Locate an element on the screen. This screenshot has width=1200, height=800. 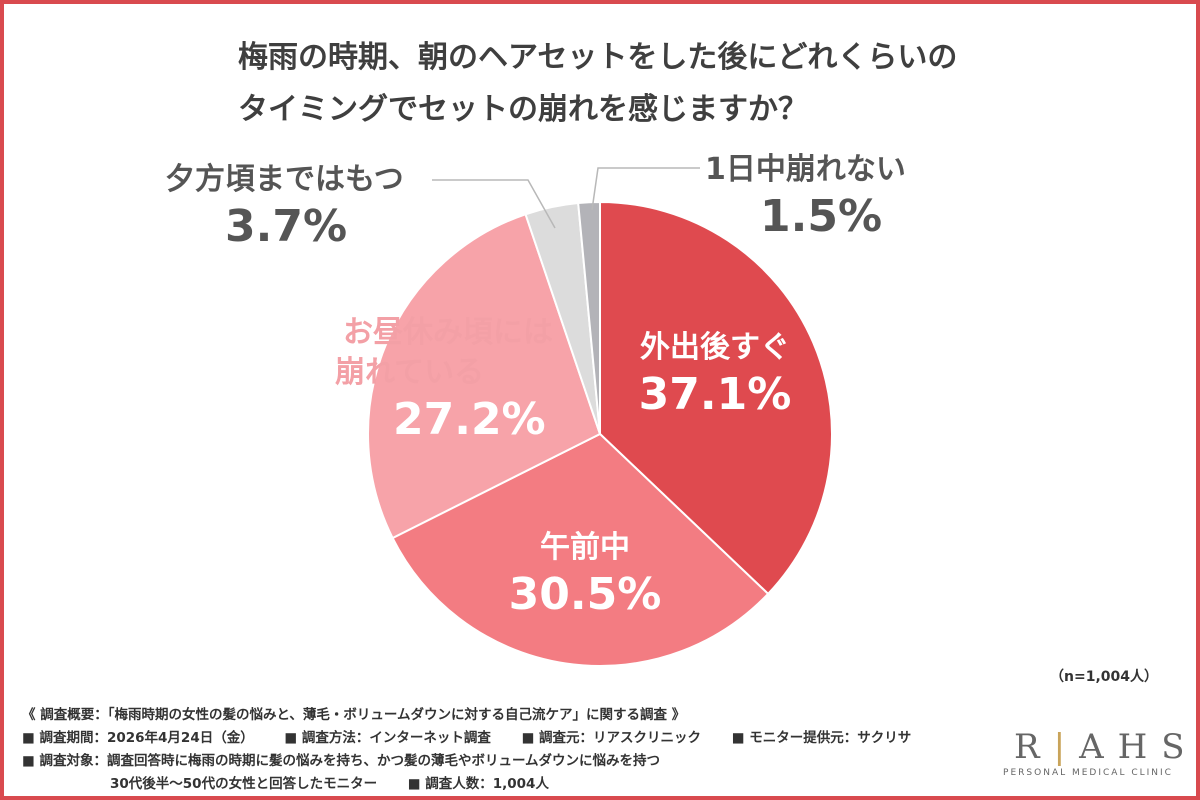
leader-line-all-day is located at coordinates (645, 189).